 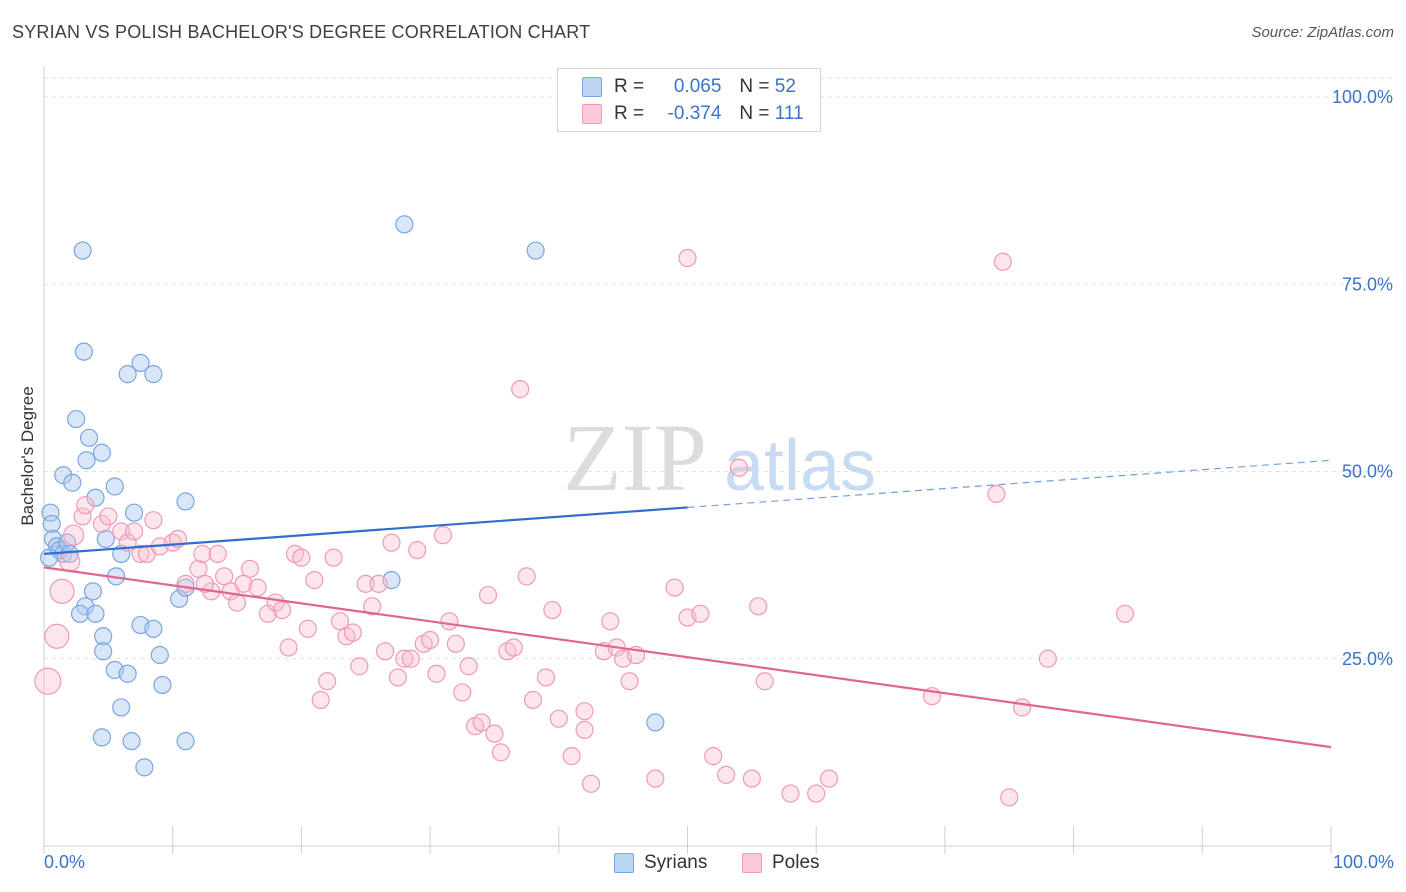 What do you see at coordinates (1367, 659) in the screenshot?
I see `y-tick-label: 25.0%` at bounding box center [1367, 659].